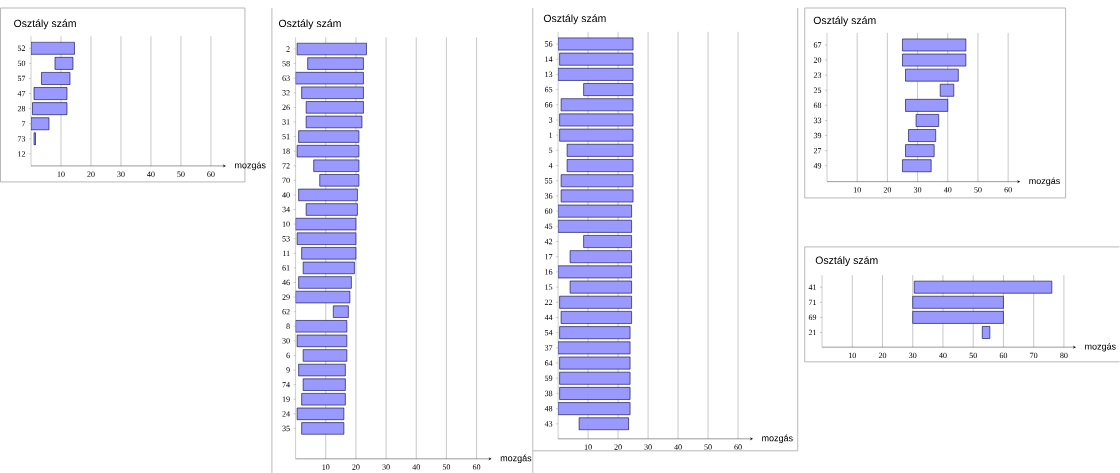  I want to click on y-tick-label: 41, so click(812, 287).